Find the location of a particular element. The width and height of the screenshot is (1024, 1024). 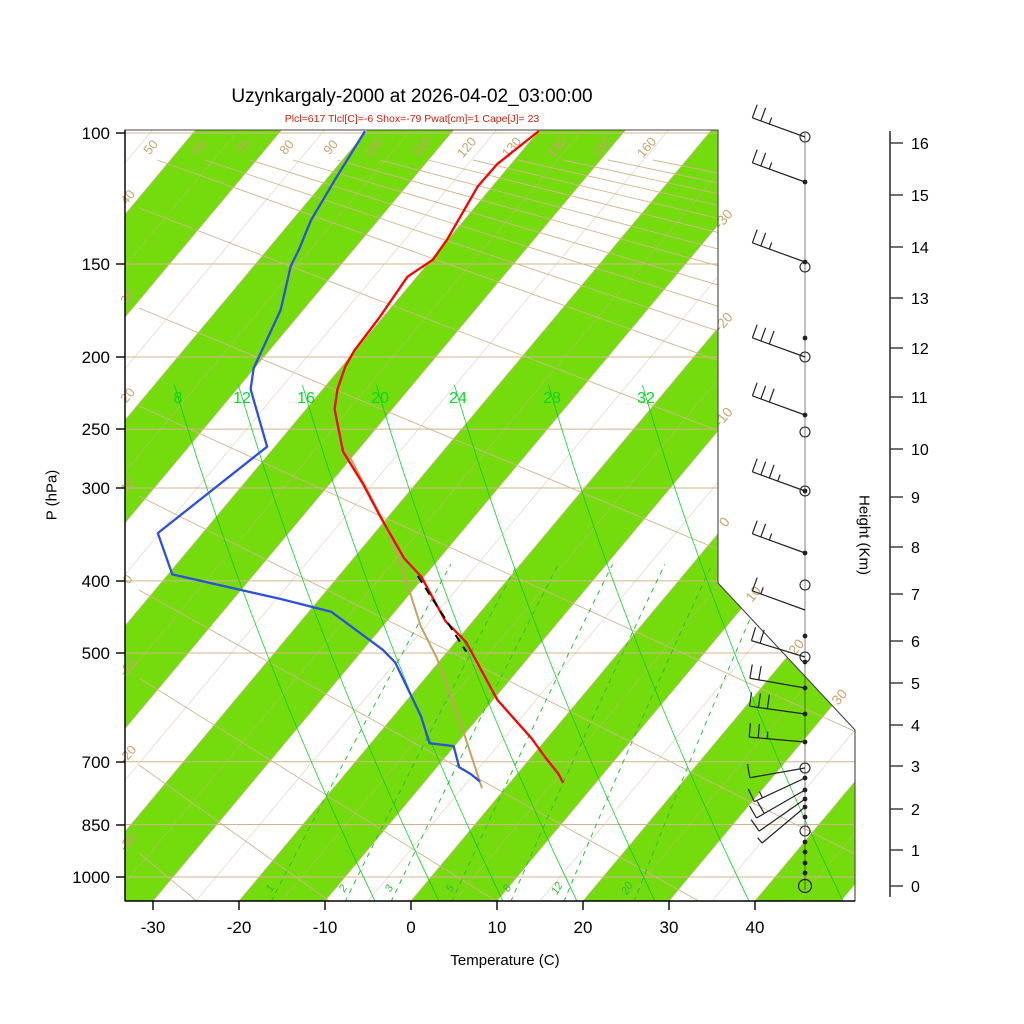

svg-text: 80 is located at coordinates (286, 147).